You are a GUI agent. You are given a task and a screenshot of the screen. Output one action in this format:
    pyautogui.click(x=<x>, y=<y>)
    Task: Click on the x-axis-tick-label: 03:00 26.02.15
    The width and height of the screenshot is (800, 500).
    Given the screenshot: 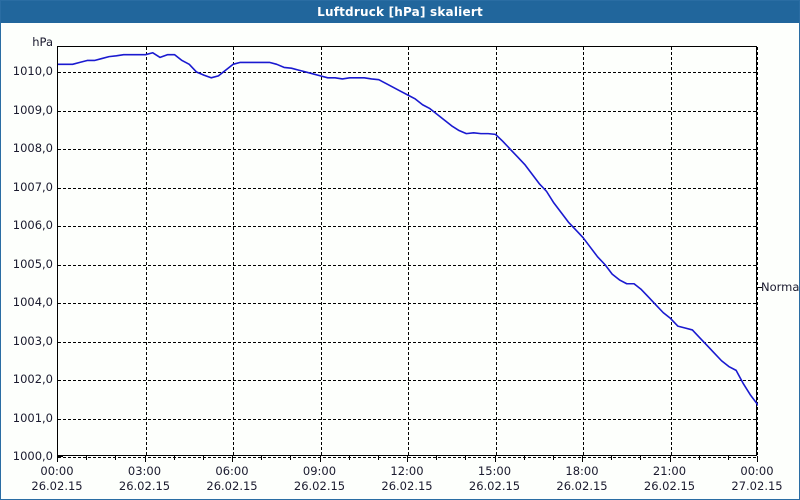 What is the action you would take?
    pyautogui.click(x=144, y=479)
    